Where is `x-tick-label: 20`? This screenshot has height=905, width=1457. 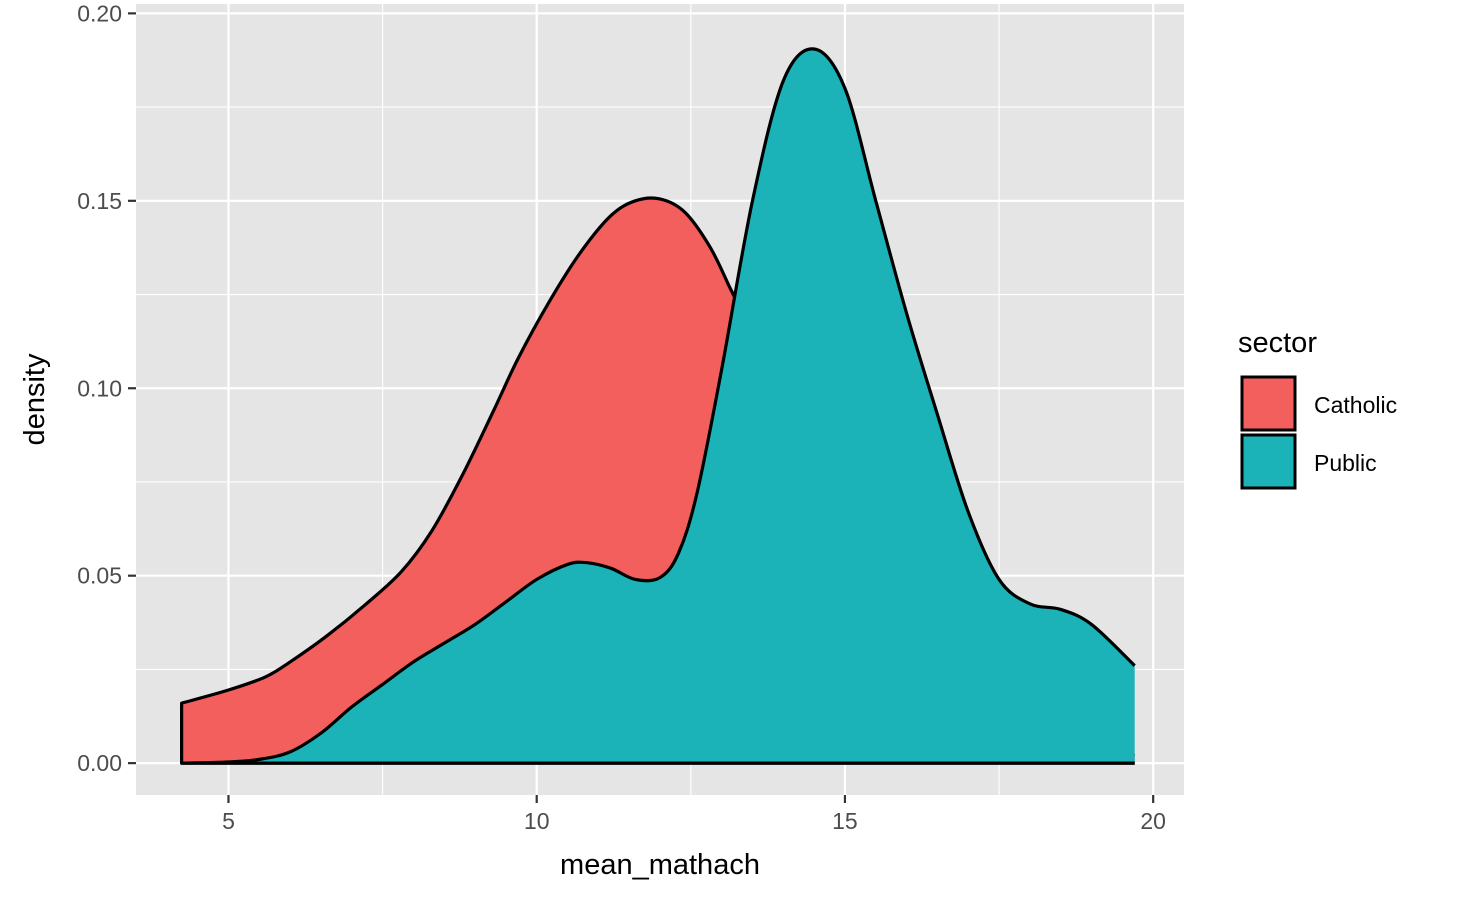
x-tick-label: 20 is located at coordinates (1153, 821).